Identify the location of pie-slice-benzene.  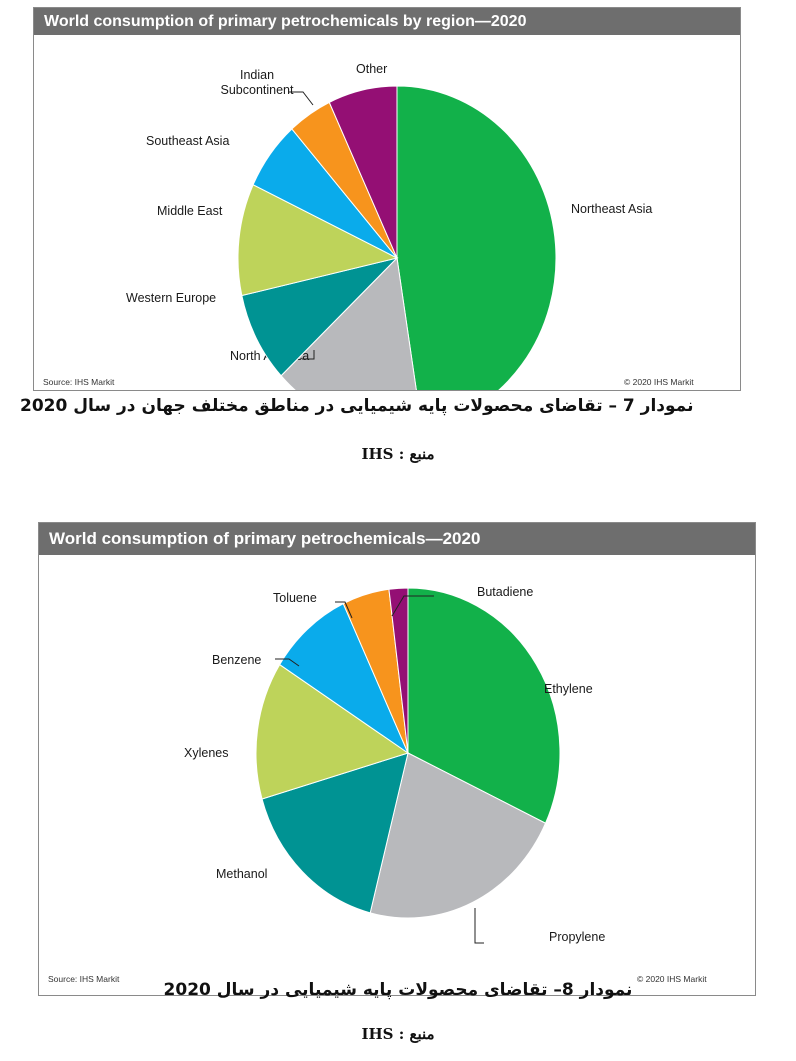
(344, 679).